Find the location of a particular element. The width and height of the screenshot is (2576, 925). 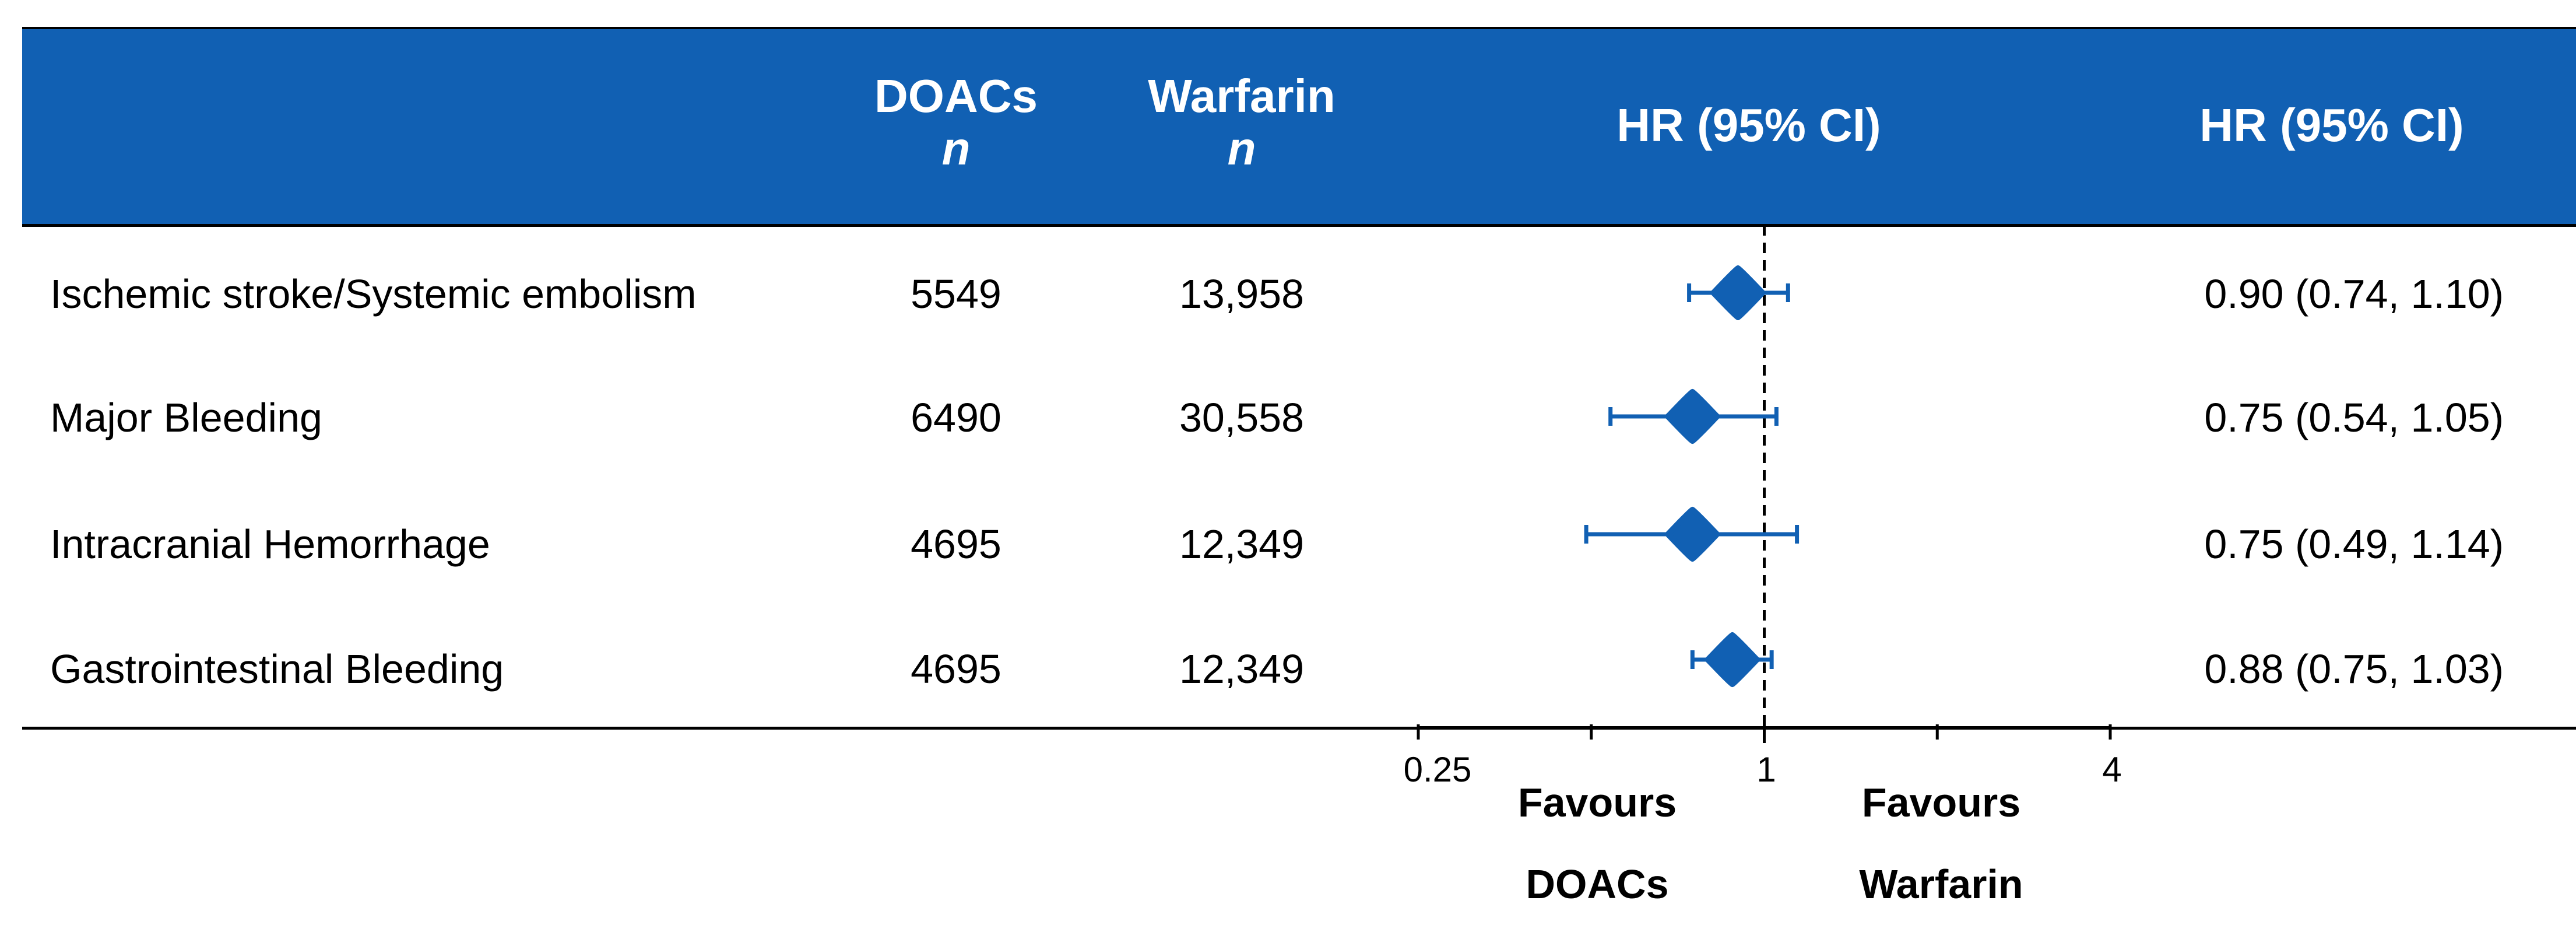

row-label-gi-bleeding: Gastrointestinal Bleeding is located at coordinates (277, 669).